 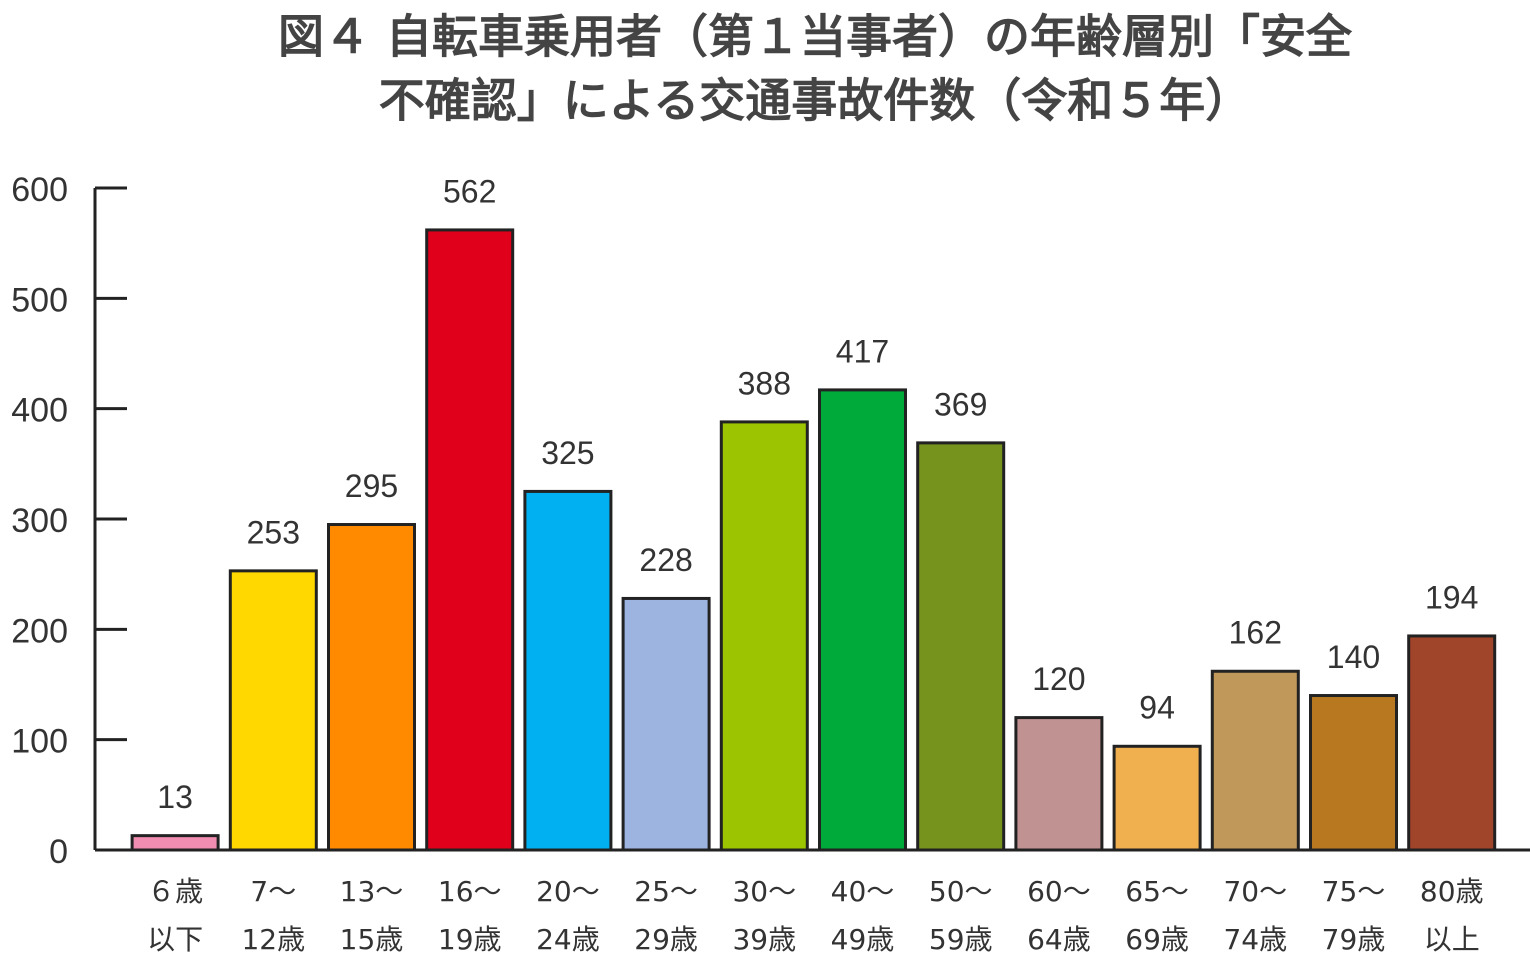 I want to click on x-tick-label: 59歳, so click(x=961, y=939).